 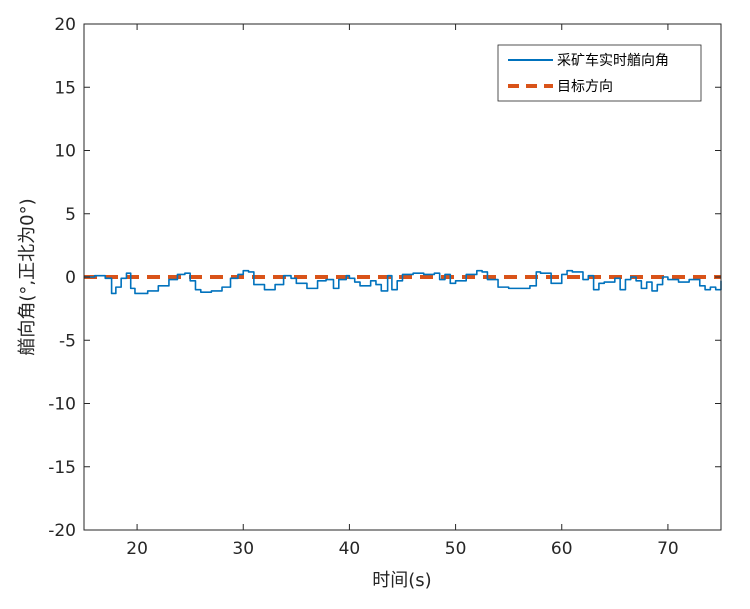 I want to click on x-tick-label: 60, so click(x=562, y=549).